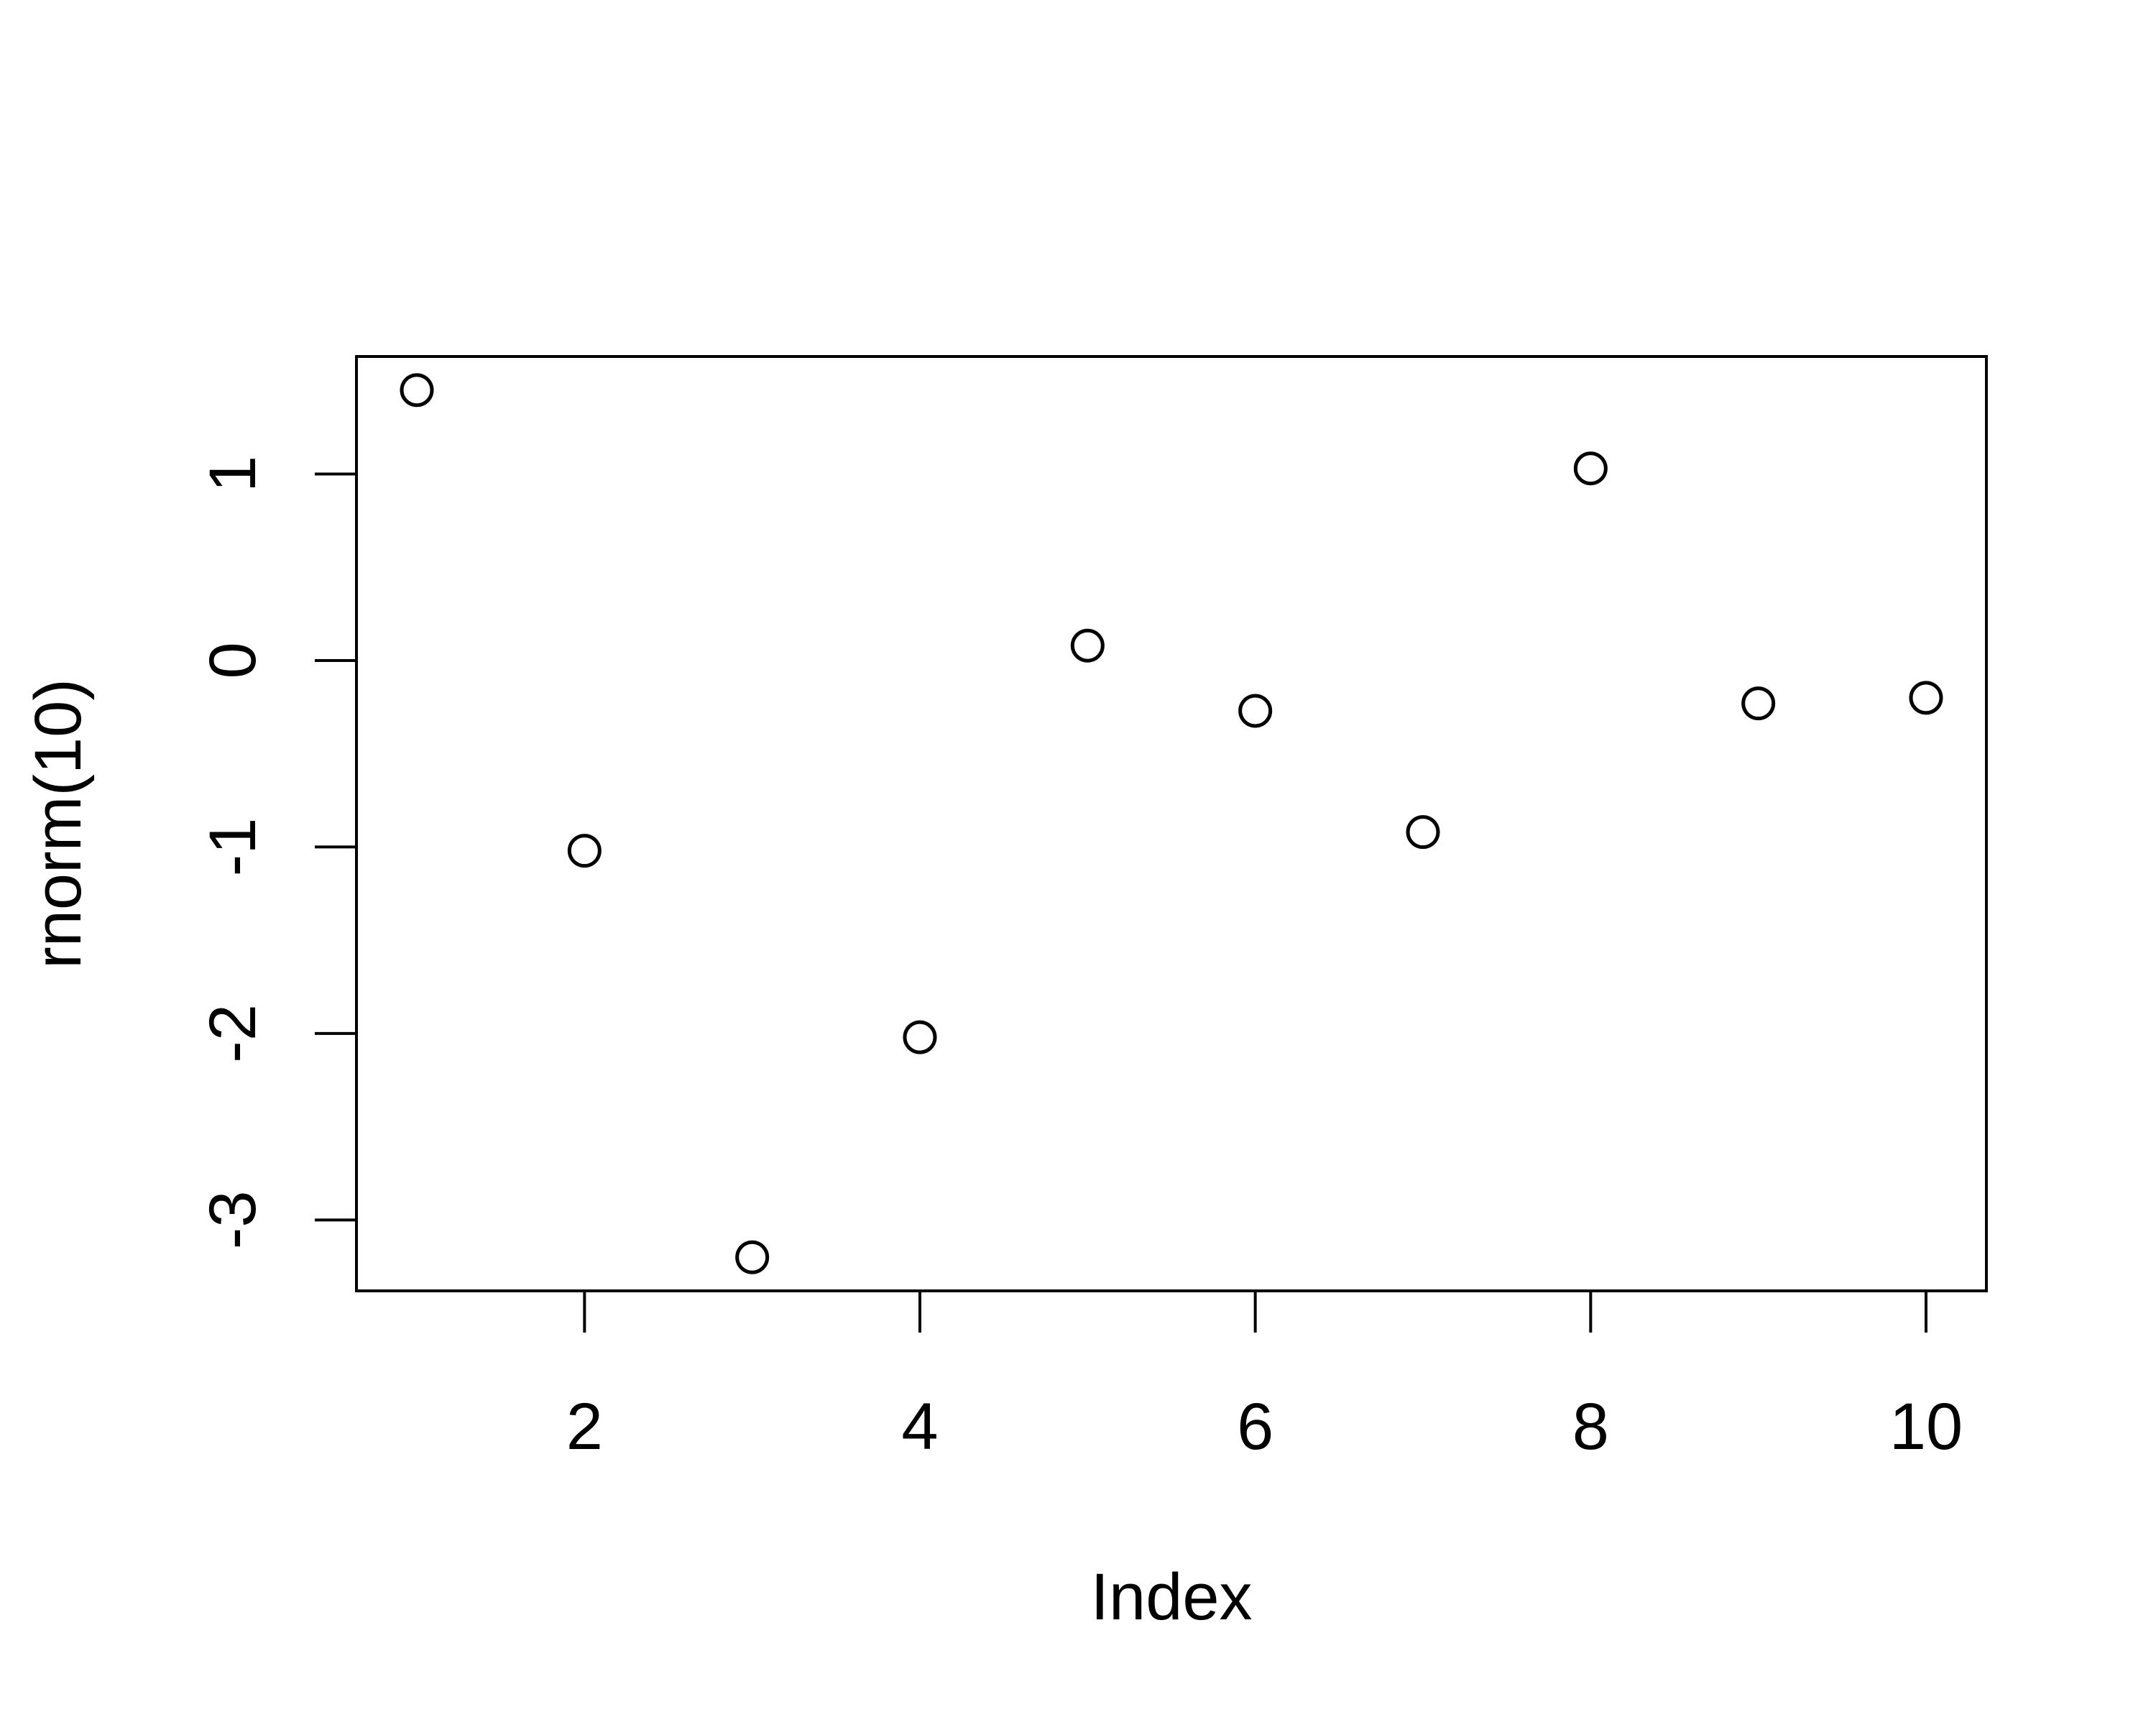  I want to click on y-tick-label: -1, so click(233, 847).